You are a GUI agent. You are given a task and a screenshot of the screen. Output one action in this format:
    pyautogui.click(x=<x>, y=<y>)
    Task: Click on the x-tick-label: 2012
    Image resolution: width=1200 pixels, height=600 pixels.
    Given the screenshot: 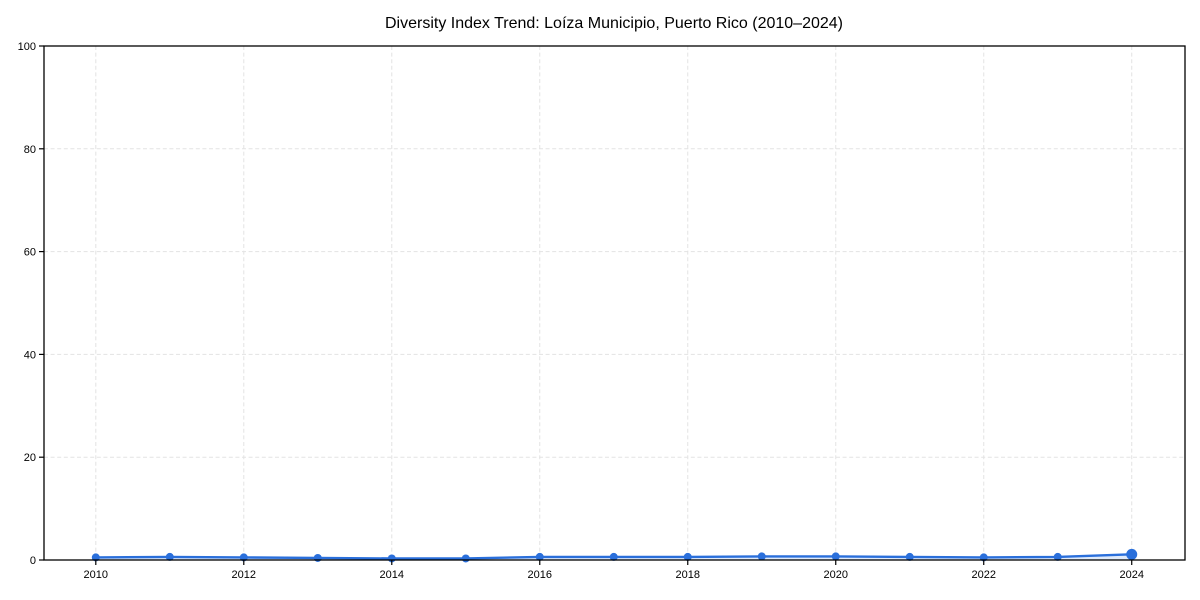 What is the action you would take?
    pyautogui.click(x=244, y=575)
    